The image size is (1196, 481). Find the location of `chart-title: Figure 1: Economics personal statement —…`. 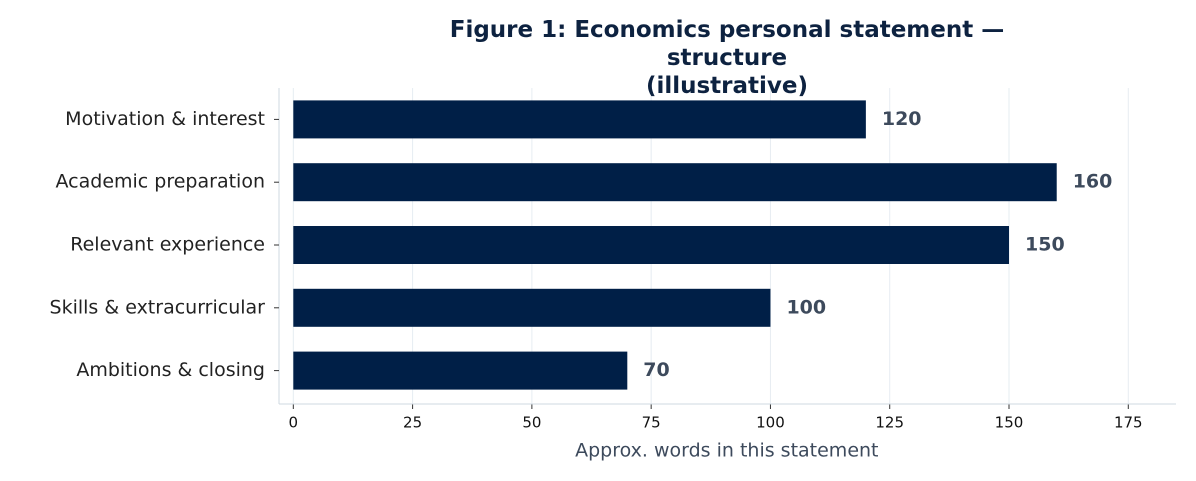

chart-title: Figure 1: Economics personal statement —… is located at coordinates (727, 58).